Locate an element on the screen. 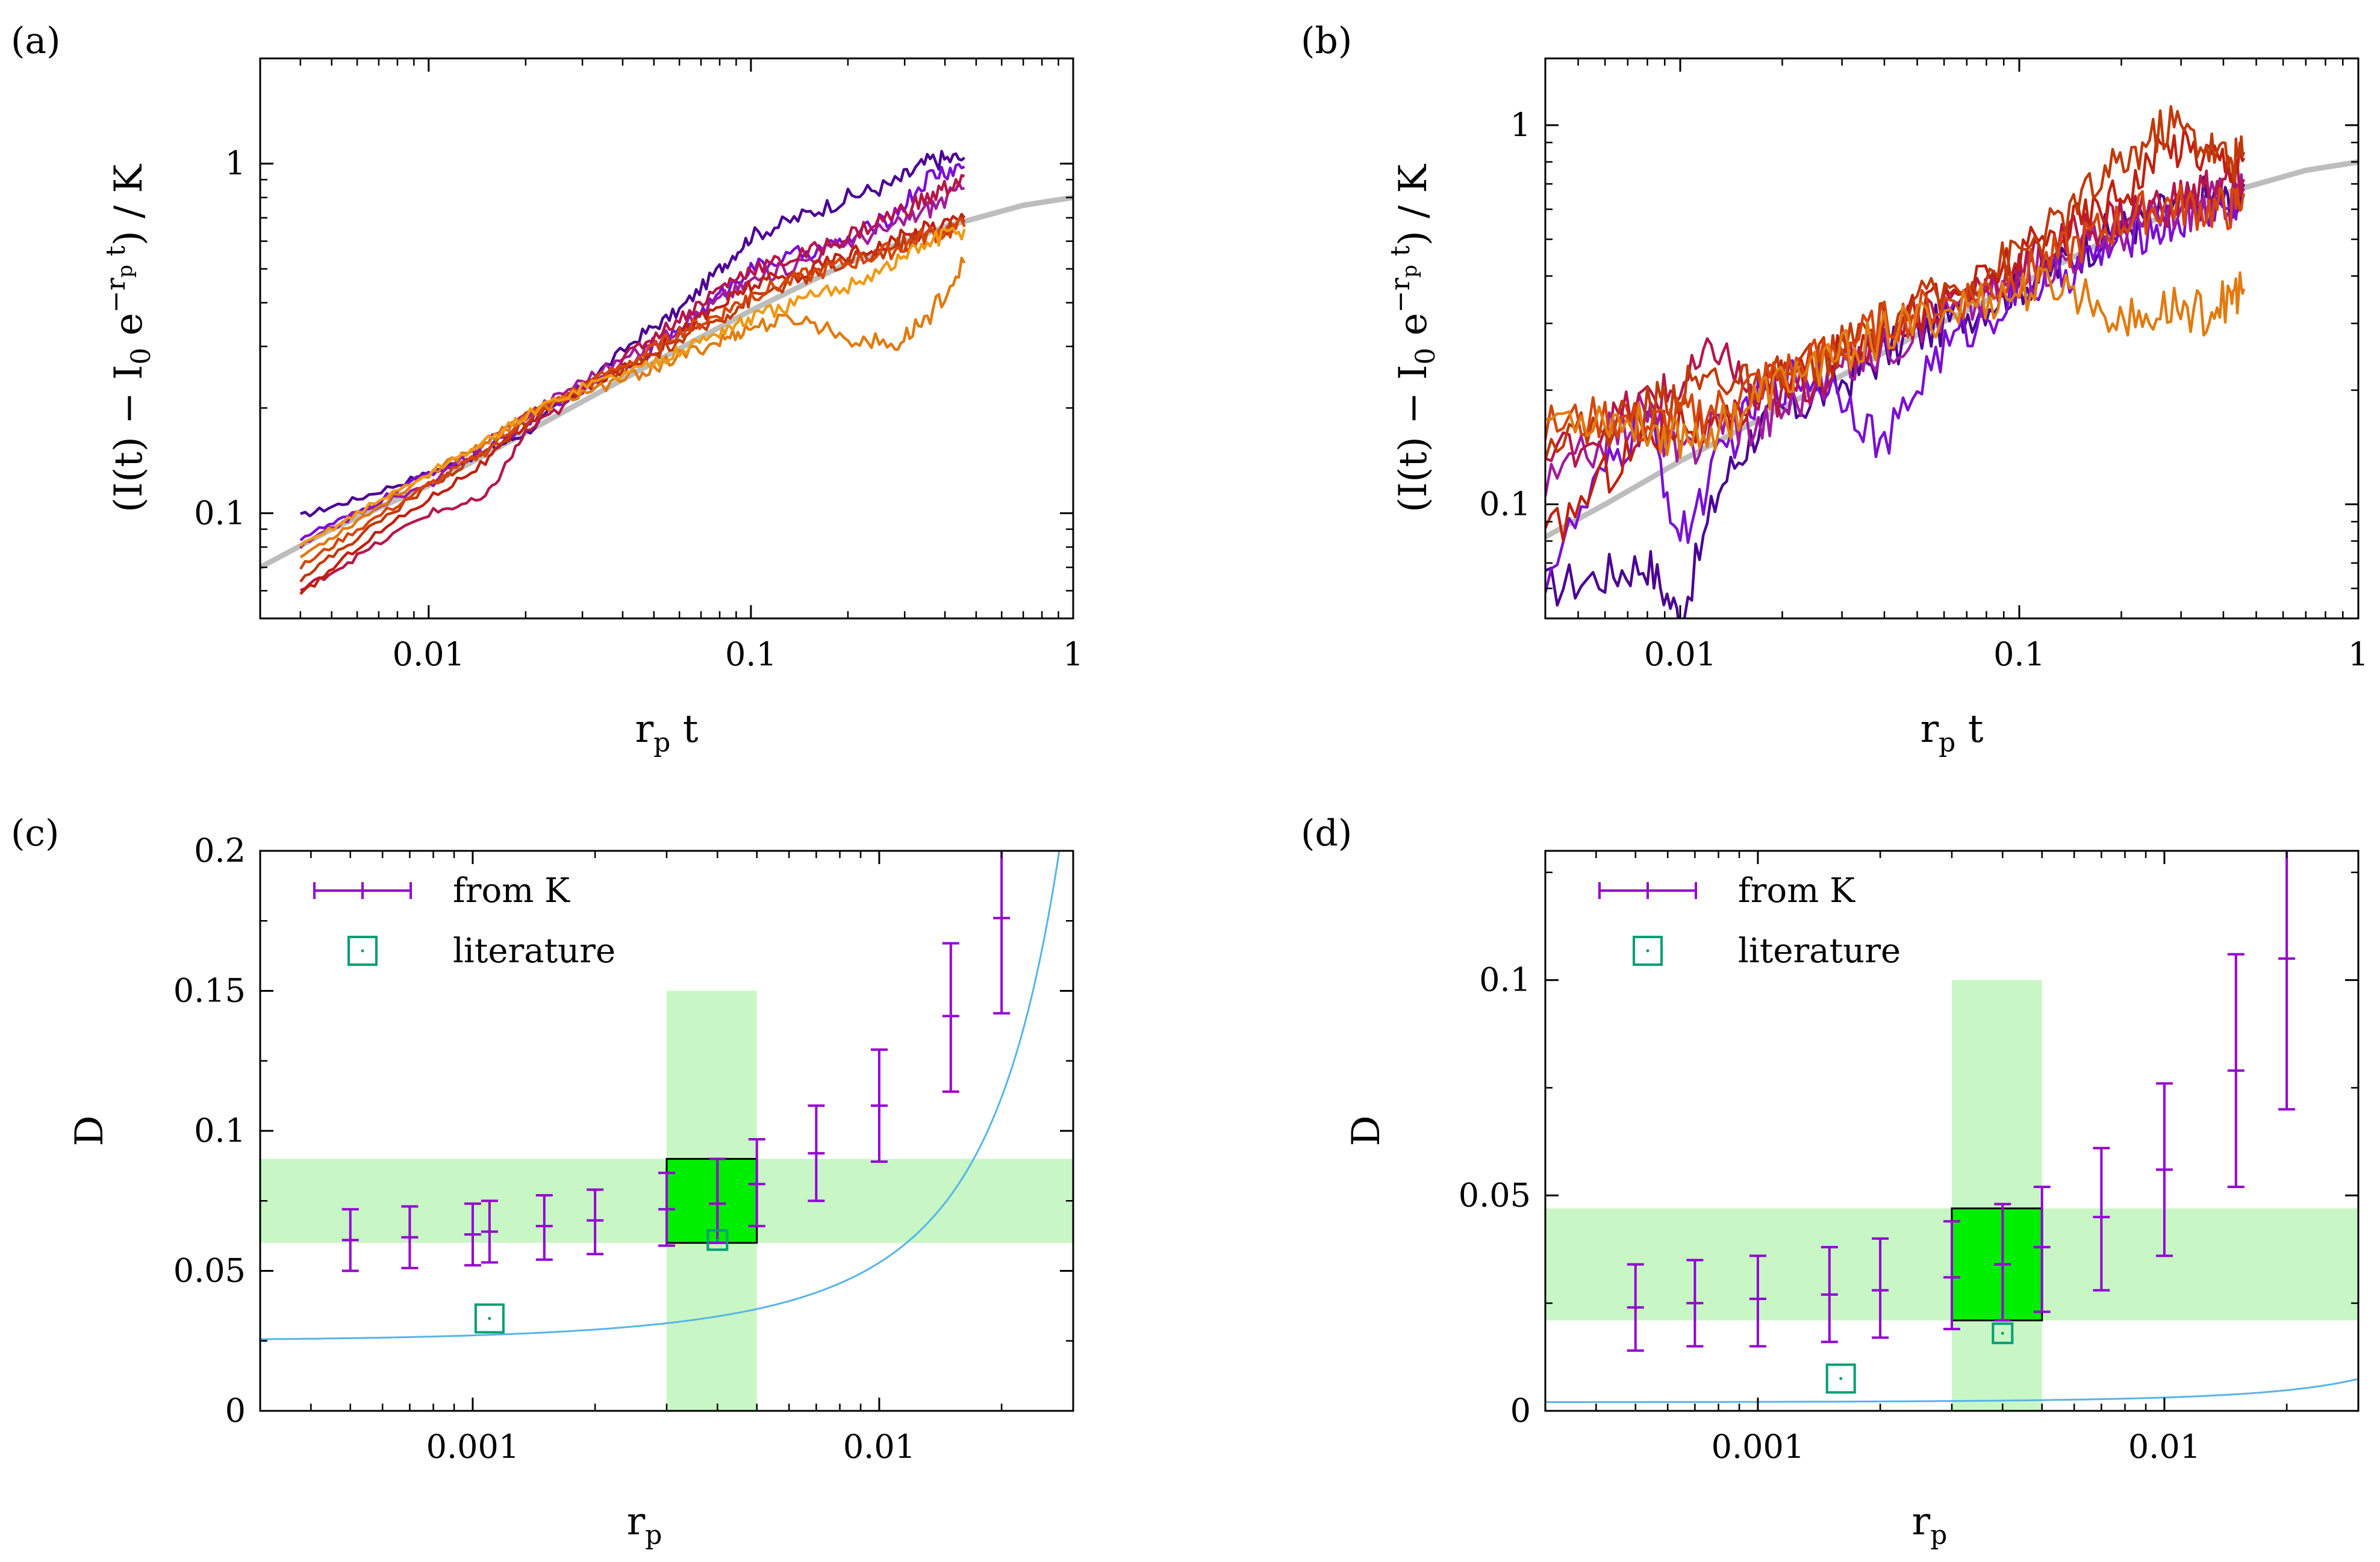 Image resolution: width=2380 pixels, height=1562 pixels. panel-label-b: (b) is located at coordinates (1327, 41).